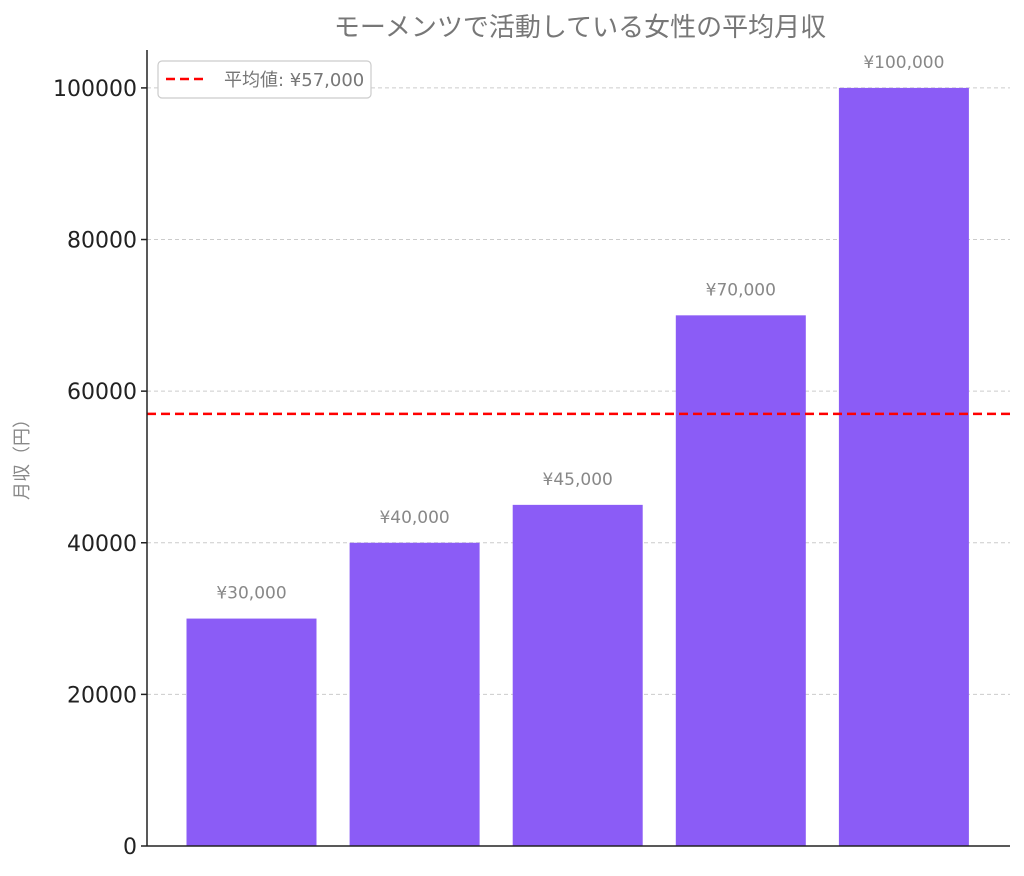 Image resolution: width=1024 pixels, height=876 pixels. I want to click on legend-box, so click(264, 79).